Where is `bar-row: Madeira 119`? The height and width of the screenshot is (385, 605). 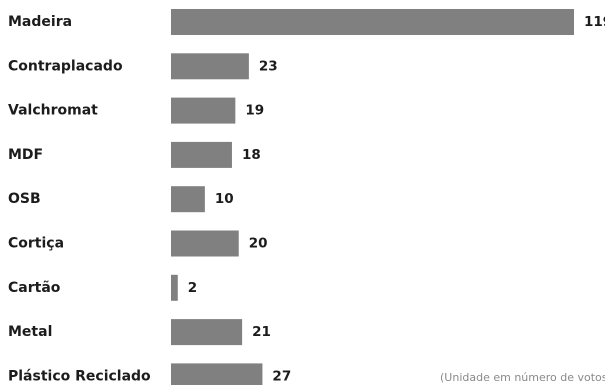 bar-row: Madeira 119 is located at coordinates (306, 22).